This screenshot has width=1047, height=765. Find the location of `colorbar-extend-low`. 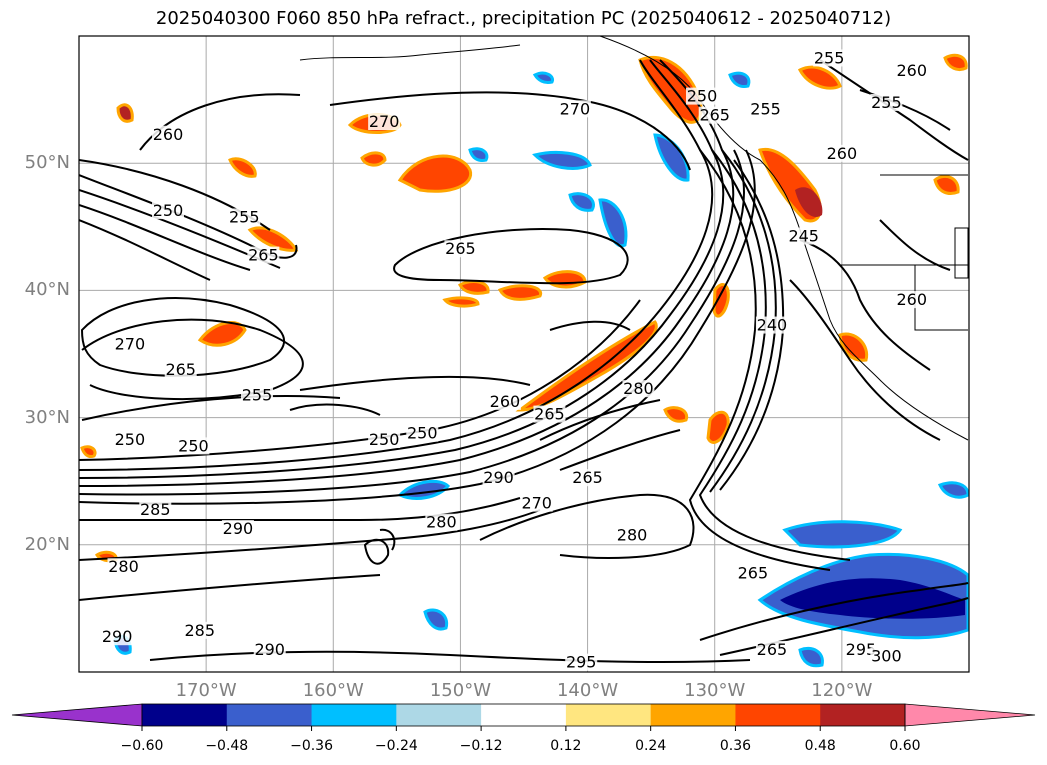

colorbar-extend-low is located at coordinates (77, 715).